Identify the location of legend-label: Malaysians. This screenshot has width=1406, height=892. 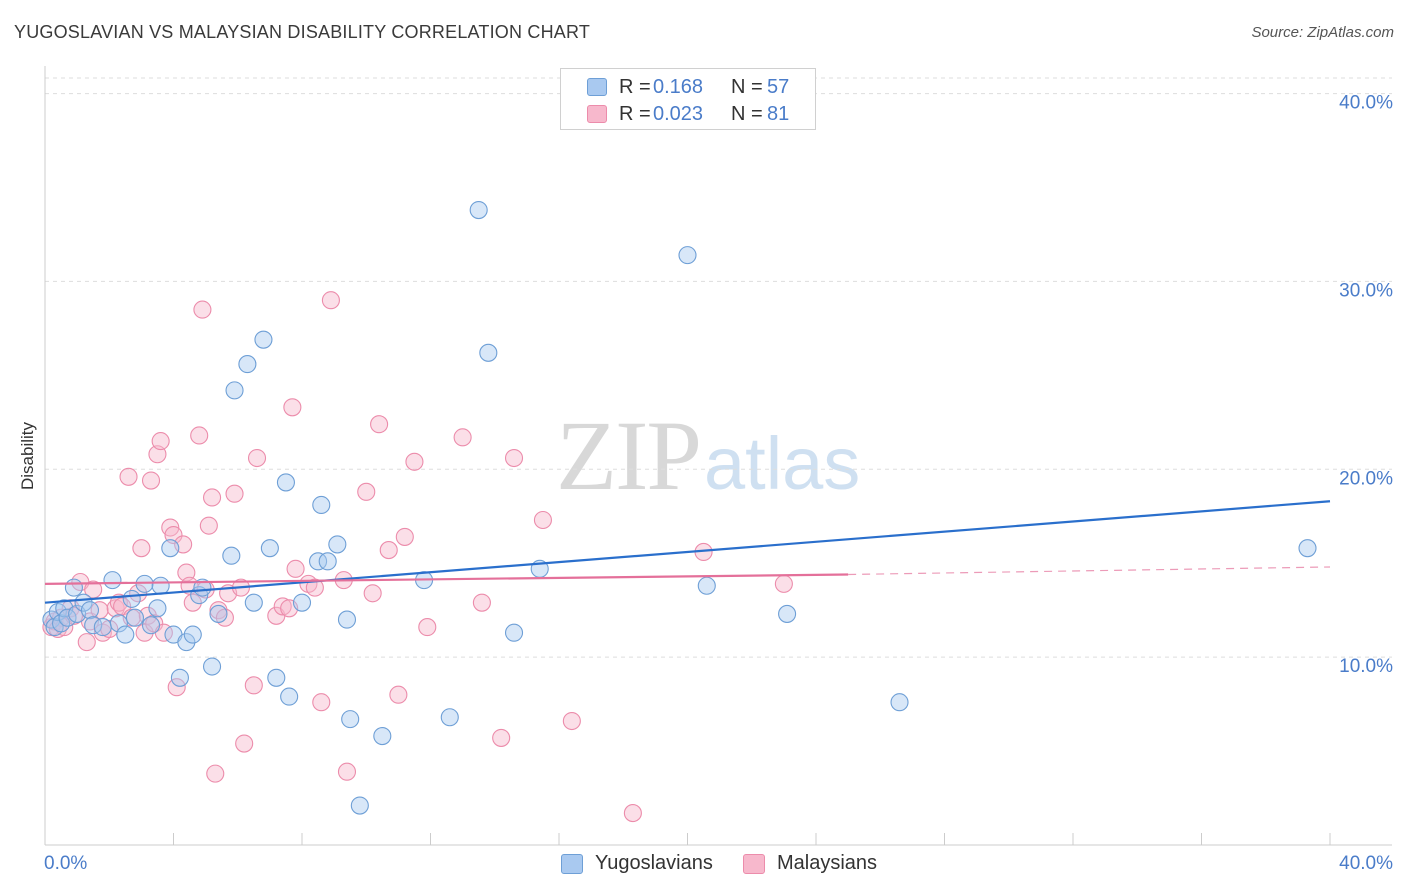
(827, 863).